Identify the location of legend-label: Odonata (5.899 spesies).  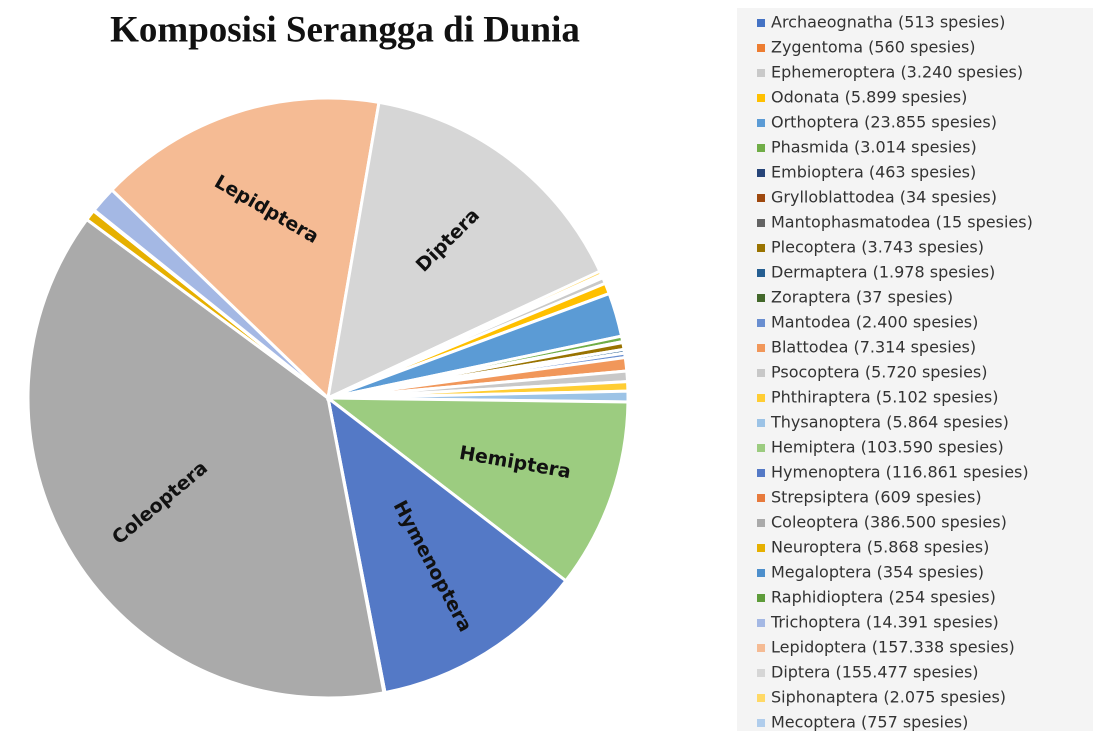
(869, 97).